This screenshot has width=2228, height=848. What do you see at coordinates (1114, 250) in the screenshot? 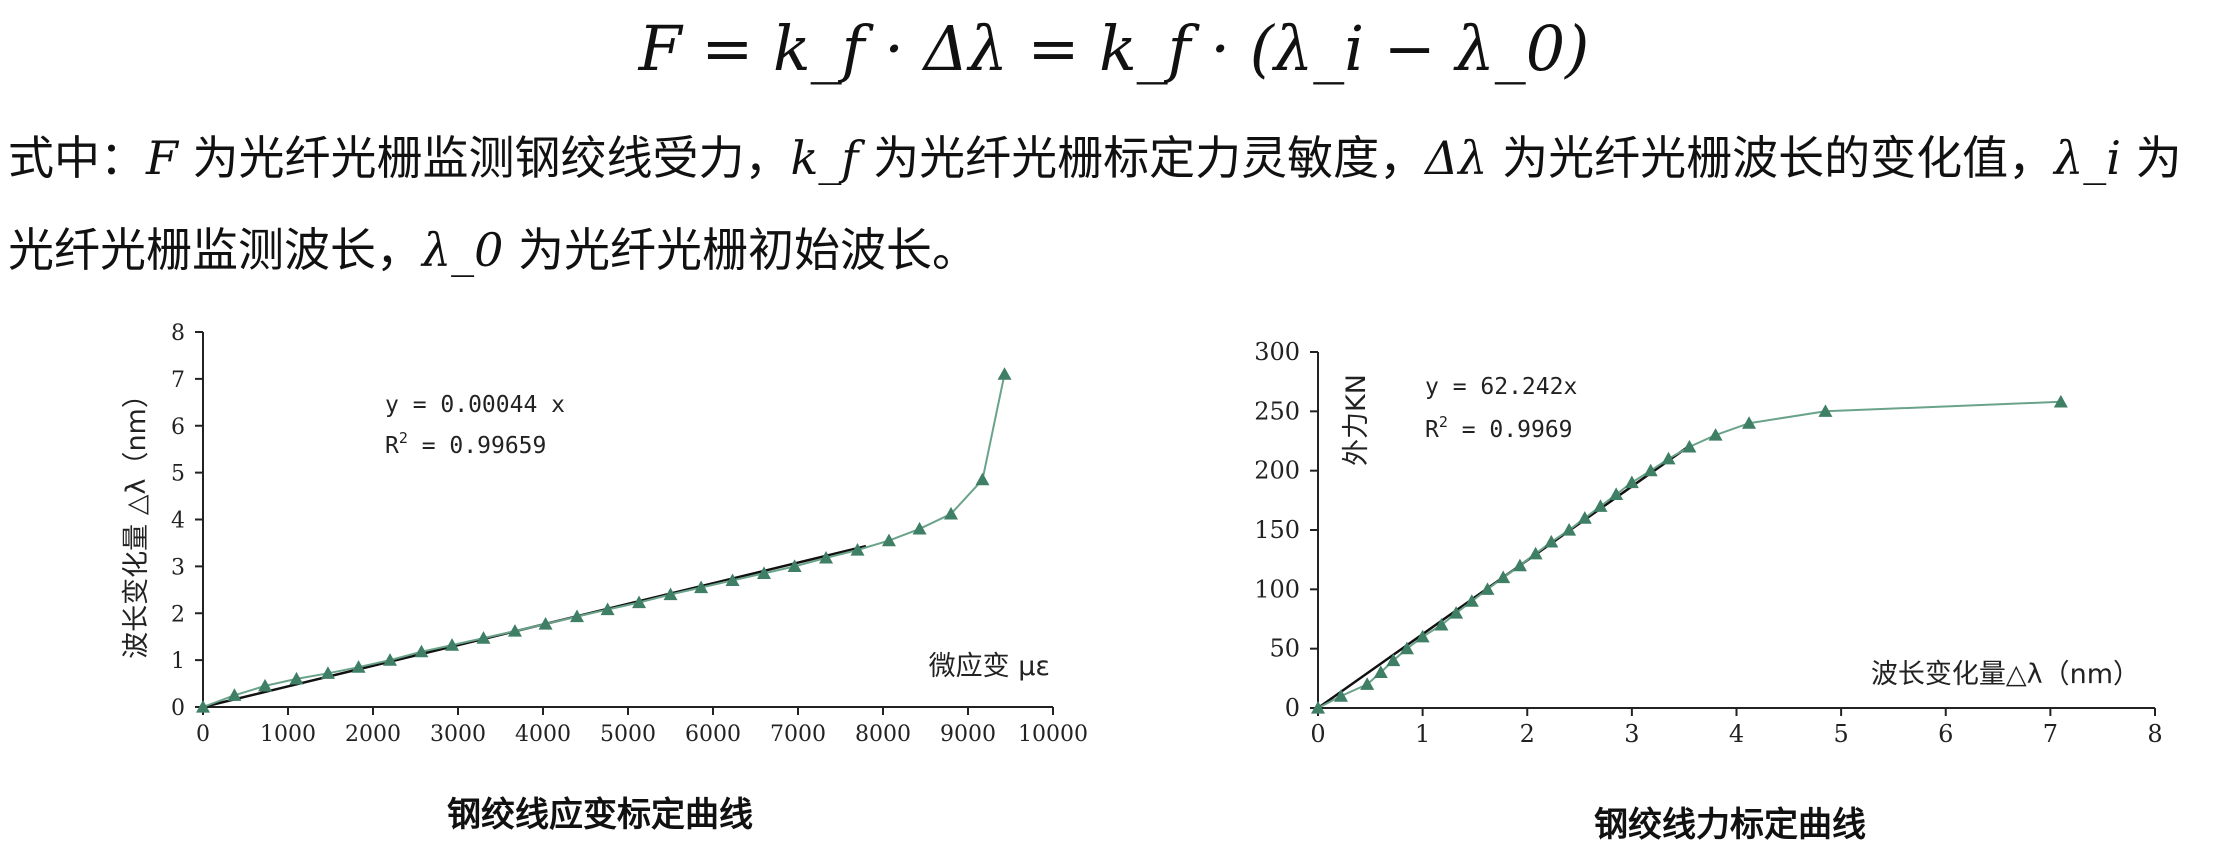
I see `explanation-line-2: 光纤光栅监测波长，λ_0 为光纤光栅初始波长。` at bounding box center [1114, 250].